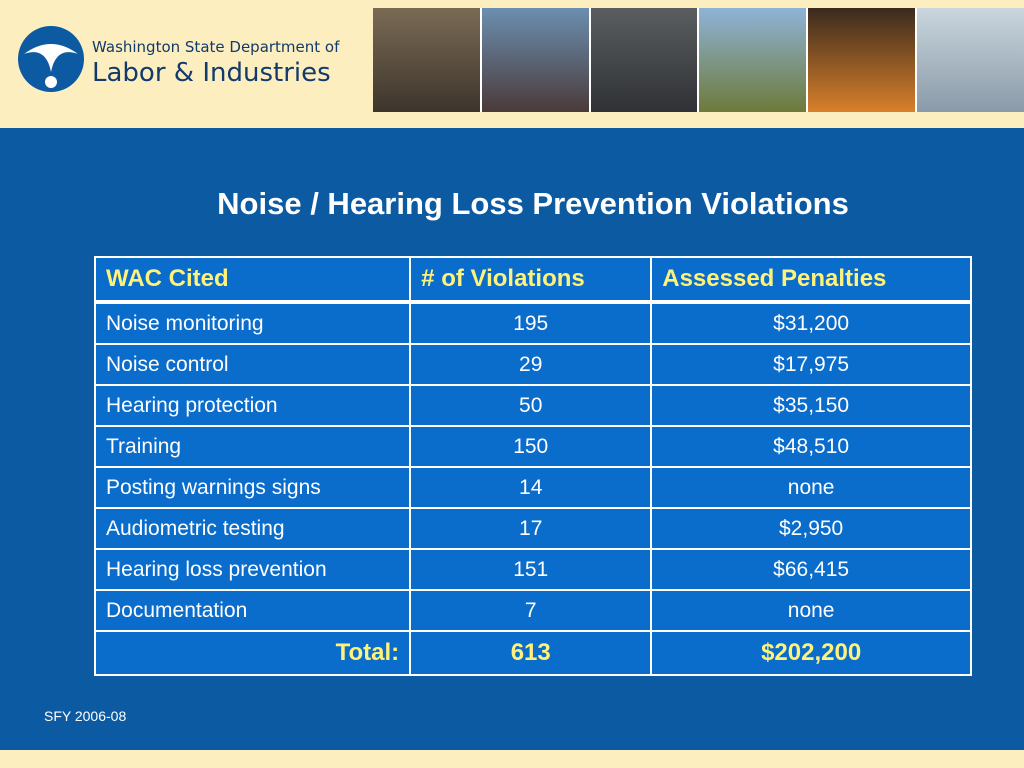 The height and width of the screenshot is (768, 1024). I want to click on table-cell: 50, so click(531, 405).